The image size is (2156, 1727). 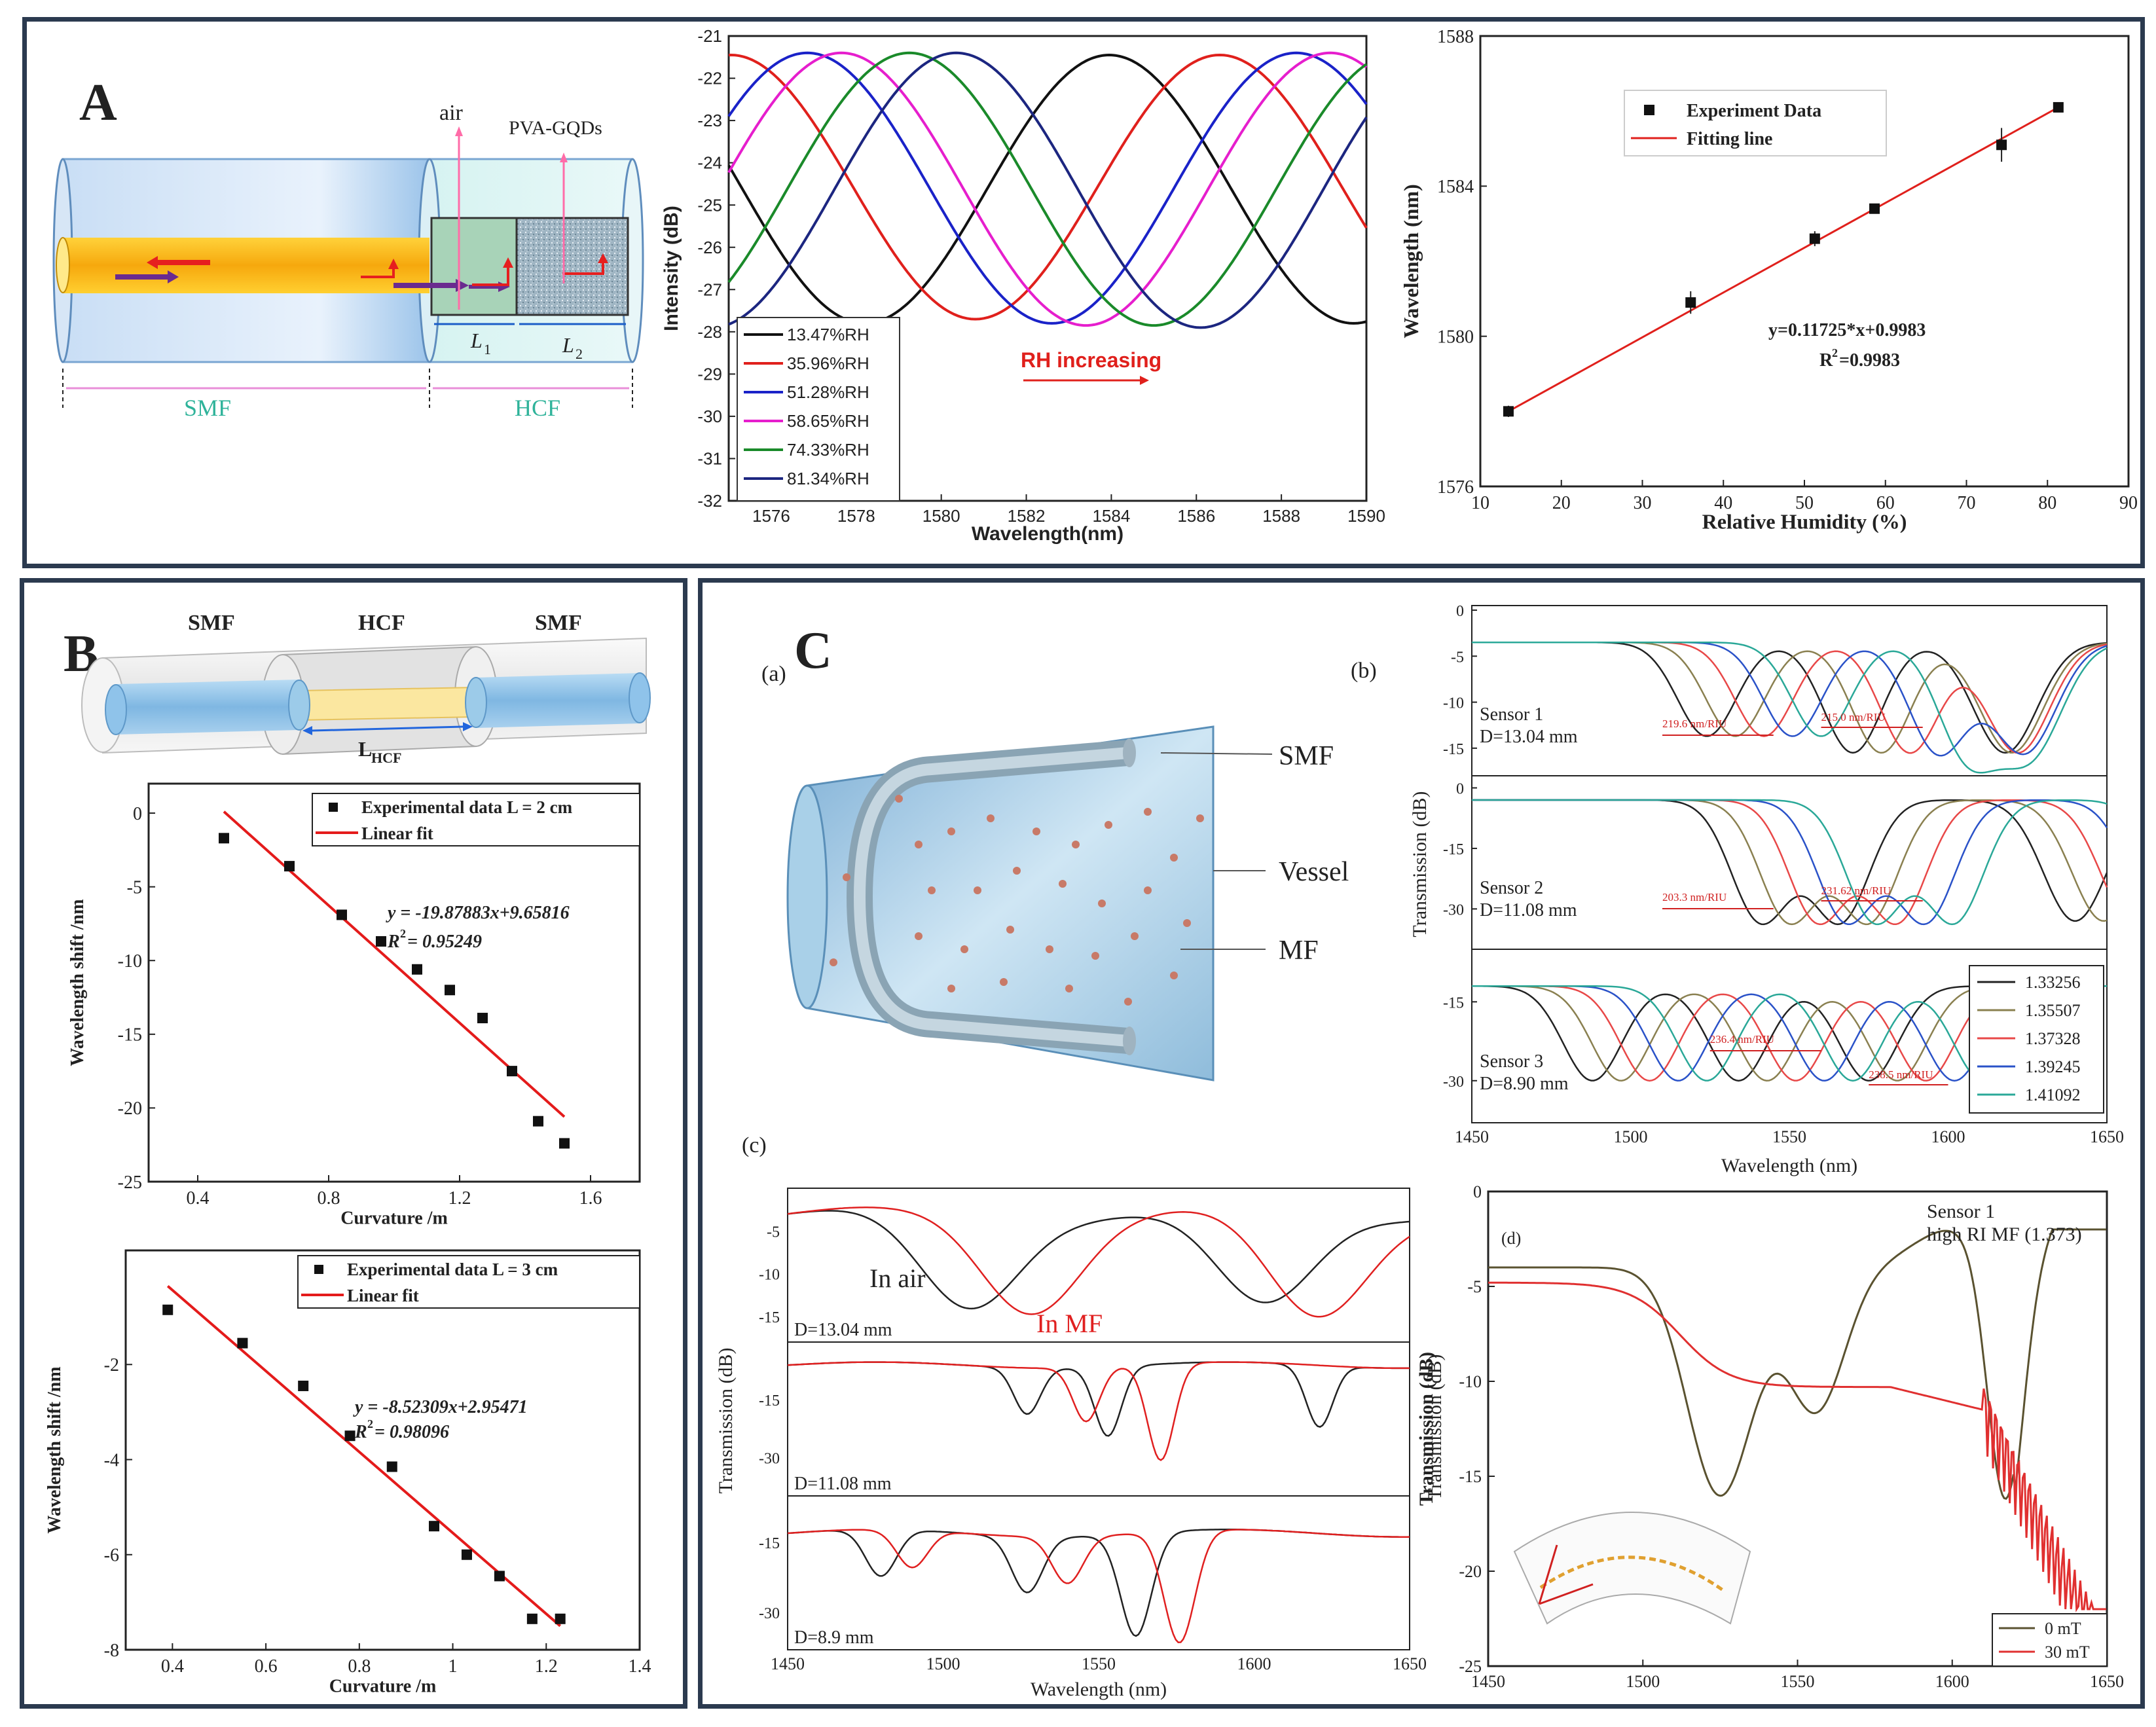 I want to click on y-tick-label: -20, so click(x=130, y=1109).